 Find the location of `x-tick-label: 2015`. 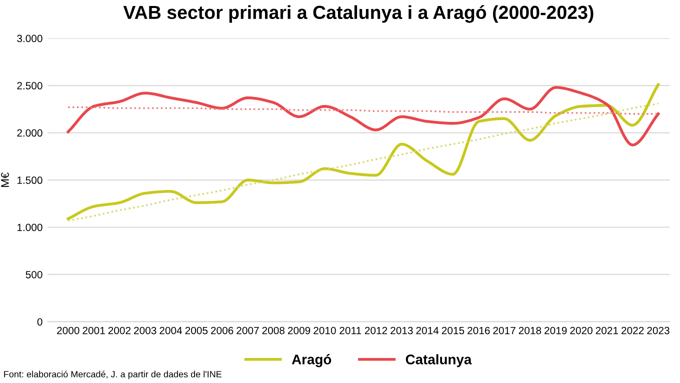

x-tick-label: 2015 is located at coordinates (453, 330).